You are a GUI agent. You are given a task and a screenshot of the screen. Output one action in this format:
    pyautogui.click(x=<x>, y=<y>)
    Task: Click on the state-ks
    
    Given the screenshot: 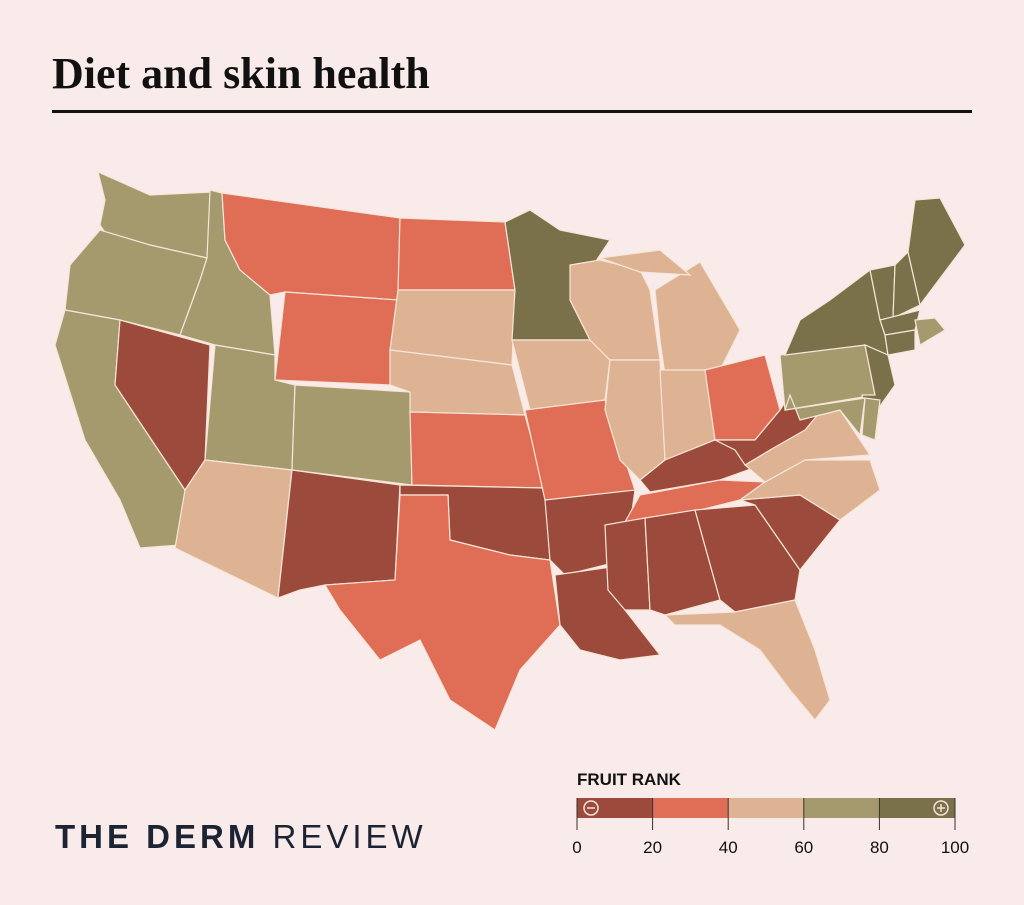 What is the action you would take?
    pyautogui.click(x=477, y=450)
    